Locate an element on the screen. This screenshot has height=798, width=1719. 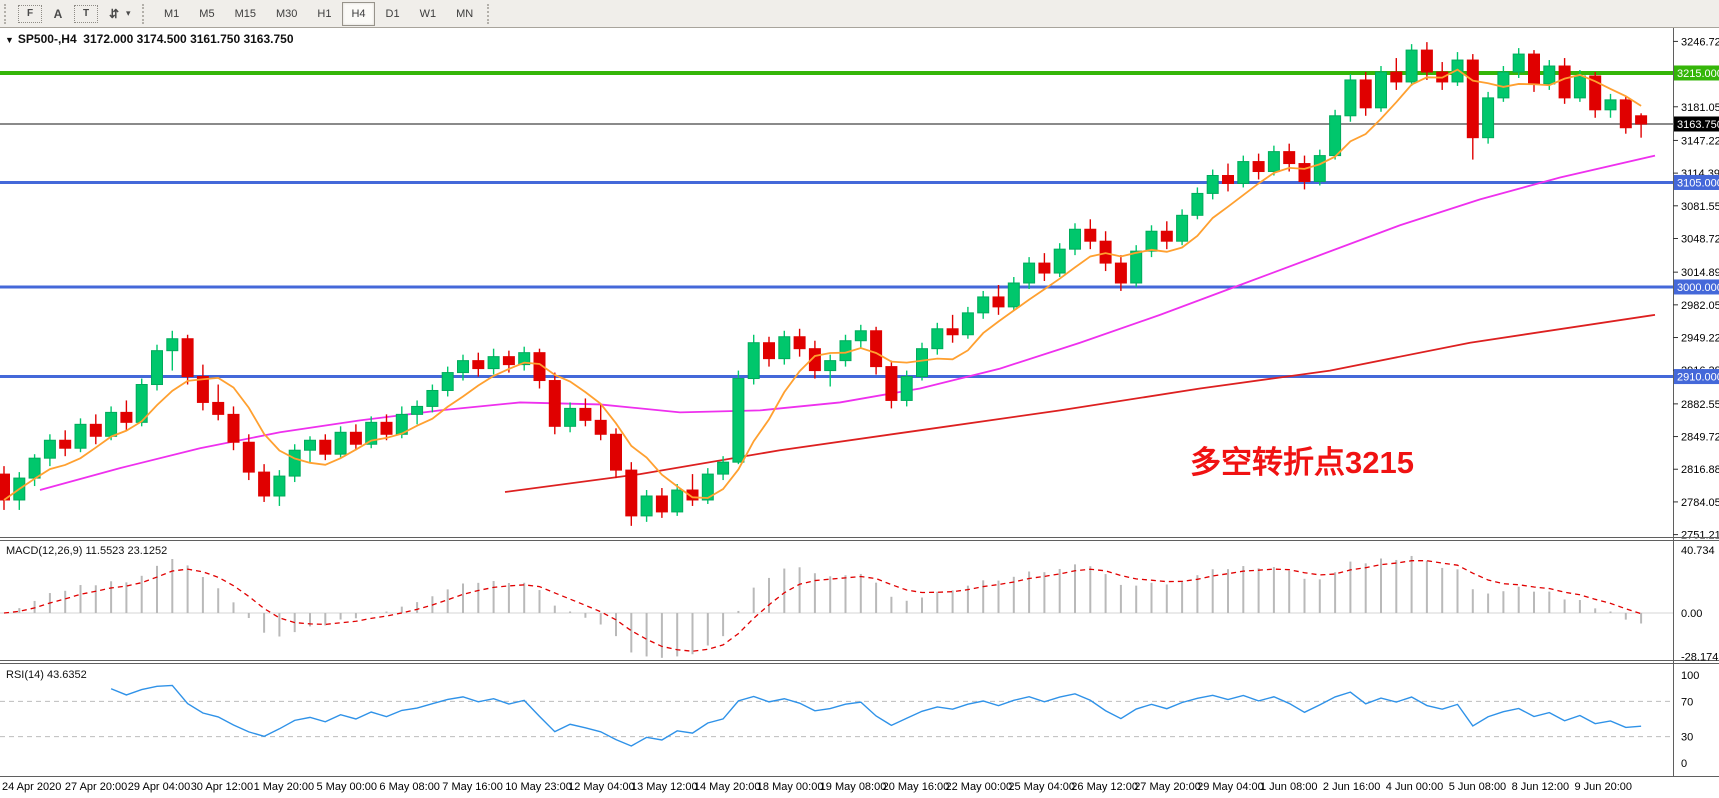
timeframe-m1-button: M1 is located at coordinates (172, 13).